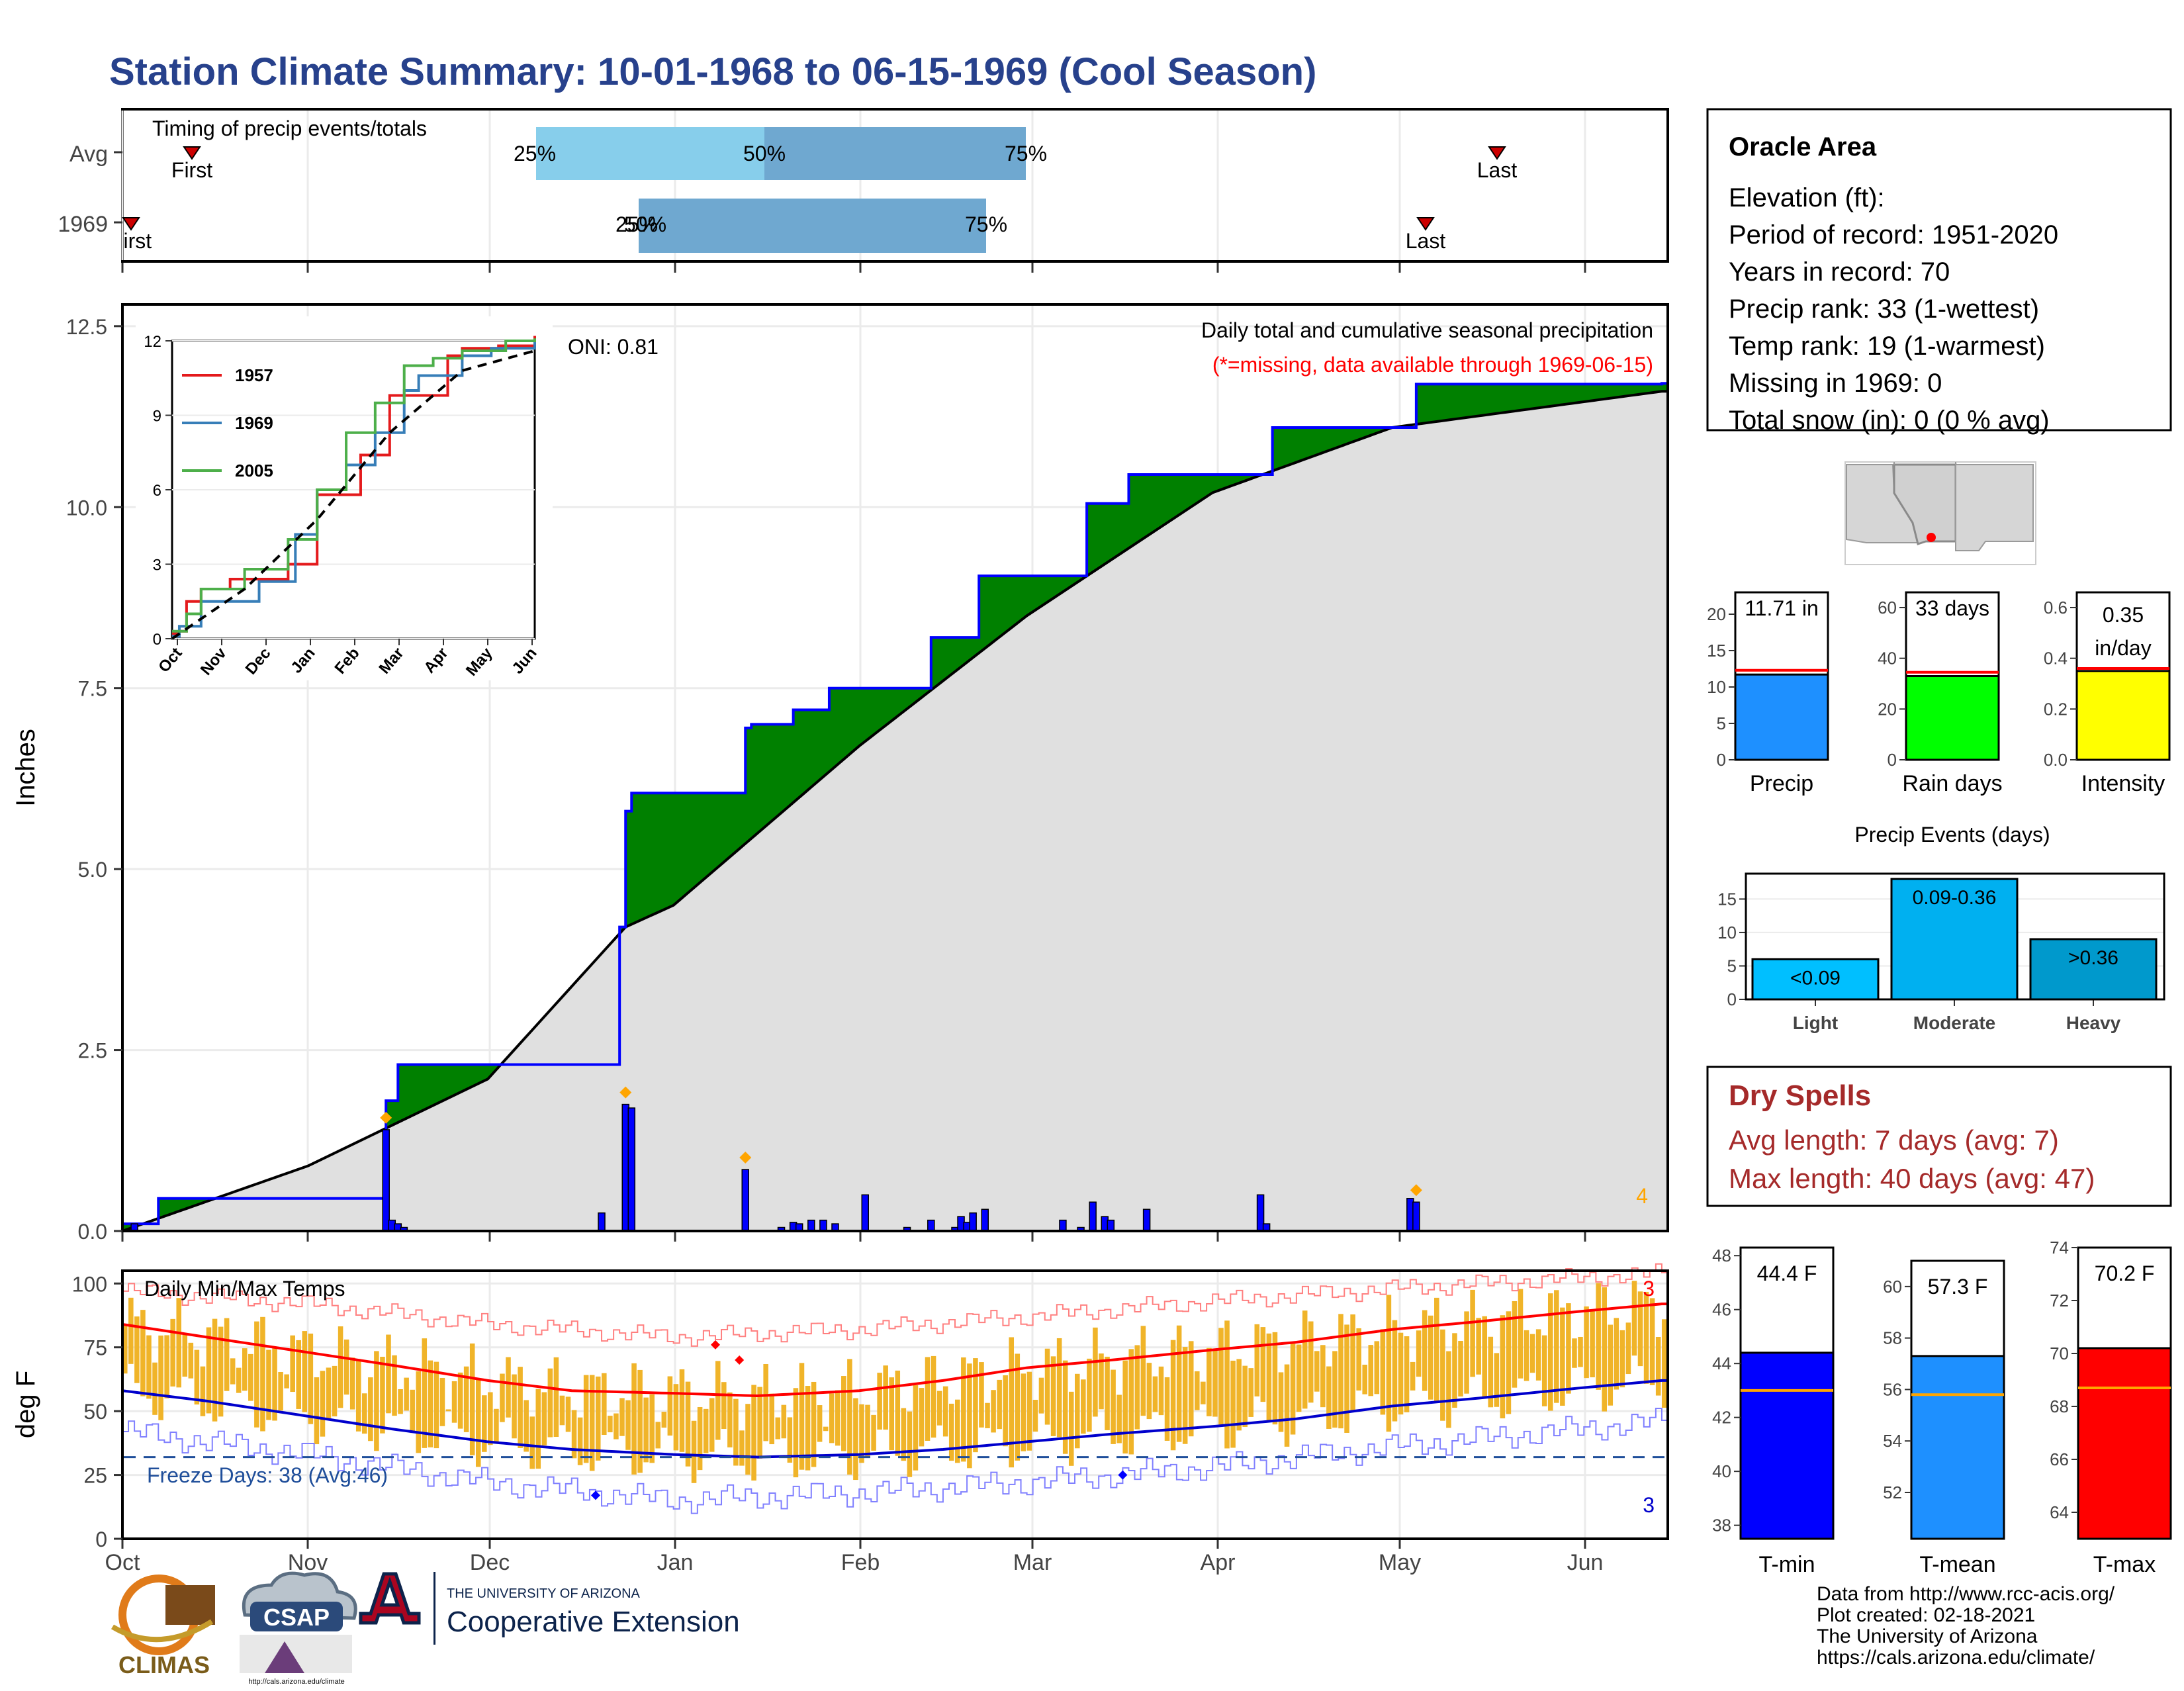 The image size is (2184, 1691). What do you see at coordinates (95, 1348) in the screenshot?
I see `temp-ytick-label: 75` at bounding box center [95, 1348].